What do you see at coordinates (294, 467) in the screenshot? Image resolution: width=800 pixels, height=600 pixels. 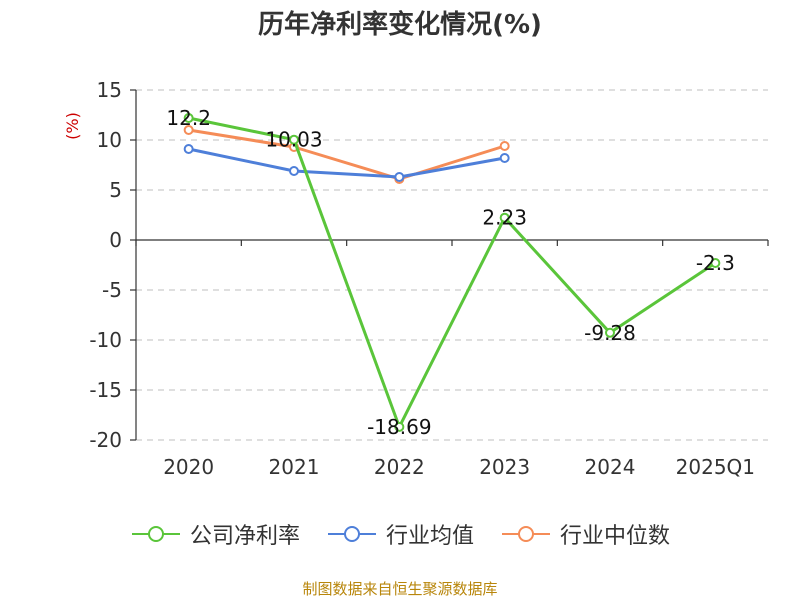 I see `x-tick-label: 2021` at bounding box center [294, 467].